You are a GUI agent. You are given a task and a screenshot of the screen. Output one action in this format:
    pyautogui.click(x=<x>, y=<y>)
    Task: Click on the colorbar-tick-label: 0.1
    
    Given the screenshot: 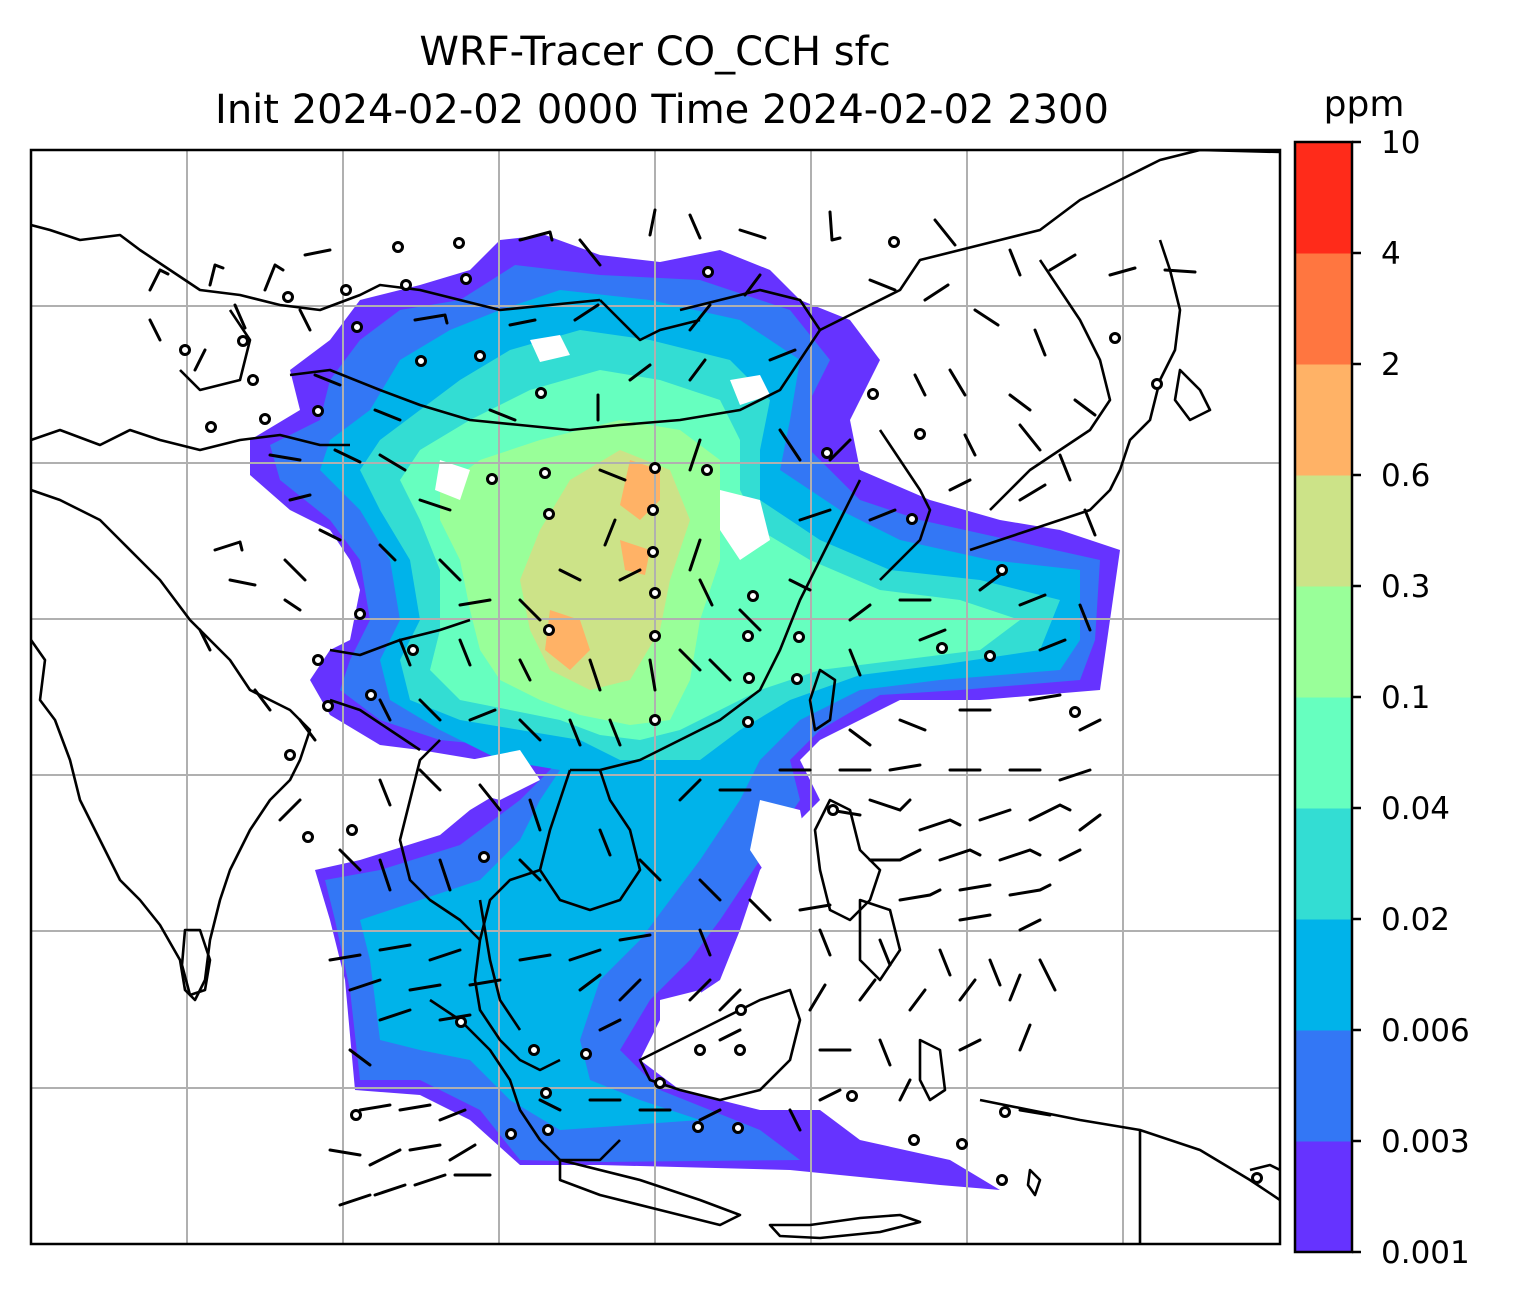 What is the action you would take?
    pyautogui.click(x=1405, y=698)
    